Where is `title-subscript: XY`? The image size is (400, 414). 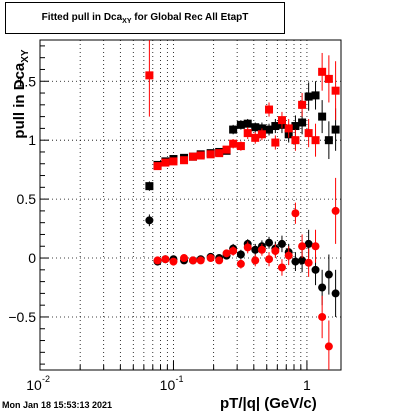
title-subscript: XY is located at coordinates (127, 21).